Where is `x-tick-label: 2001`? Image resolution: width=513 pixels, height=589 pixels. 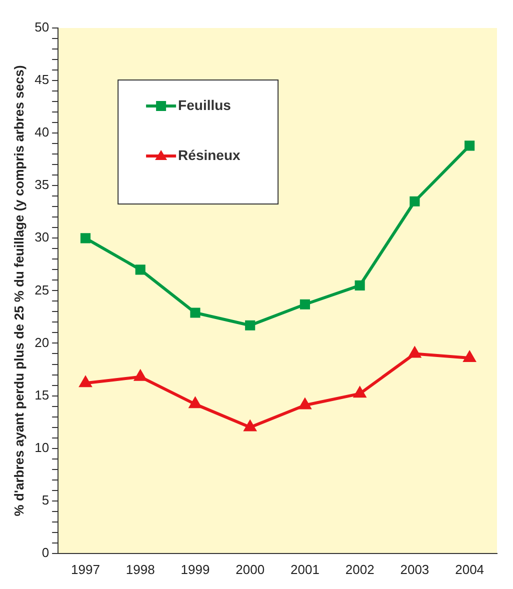
x-tick-label: 2001 is located at coordinates (305, 569).